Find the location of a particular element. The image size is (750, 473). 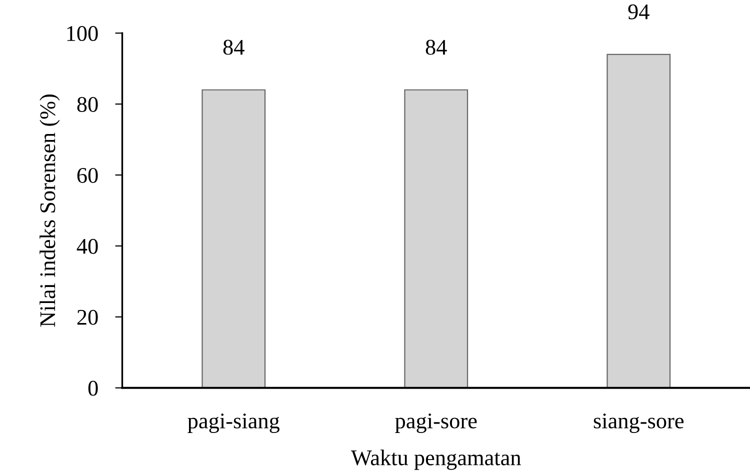

x-tick-label: pagi-siang is located at coordinates (234, 424).